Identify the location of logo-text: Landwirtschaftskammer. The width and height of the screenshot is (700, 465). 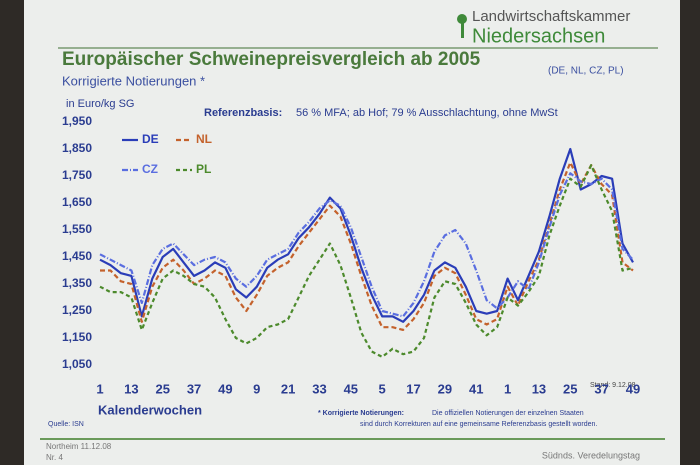
(551, 16).